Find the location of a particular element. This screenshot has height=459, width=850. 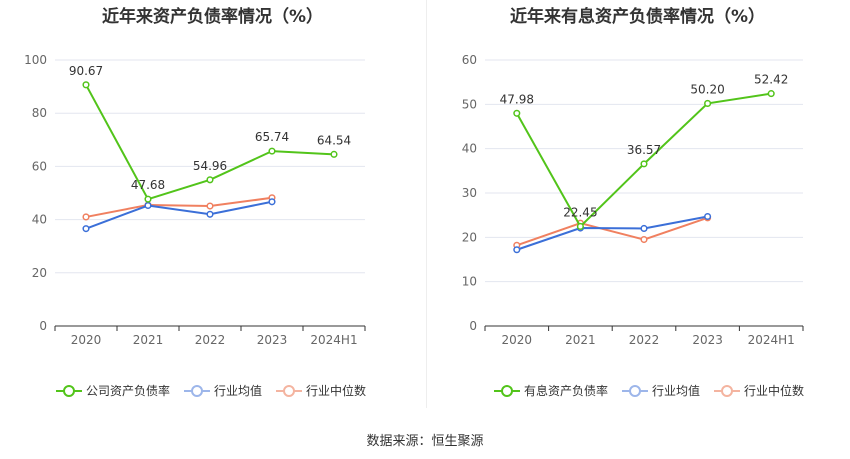

legend-item-interest-company: 有息资产负债率 is located at coordinates (551, 390).